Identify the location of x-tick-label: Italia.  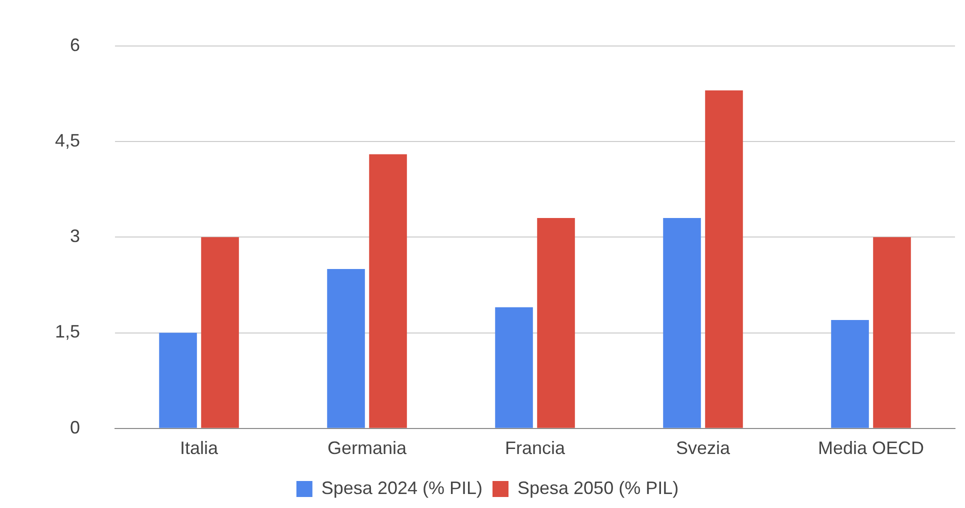
(200, 448).